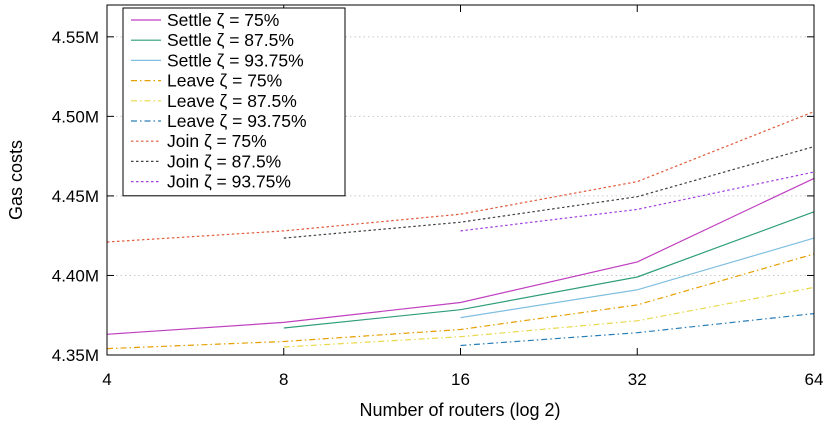  Describe the element at coordinates (814, 379) in the screenshot. I see `x-tick-label: 64` at that location.